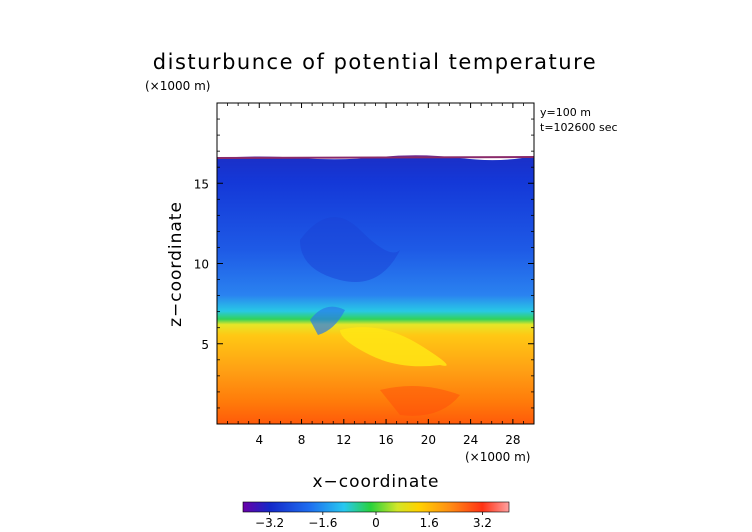  Describe the element at coordinates (512, 440) in the screenshot. I see `x-tick-label: 28` at that location.